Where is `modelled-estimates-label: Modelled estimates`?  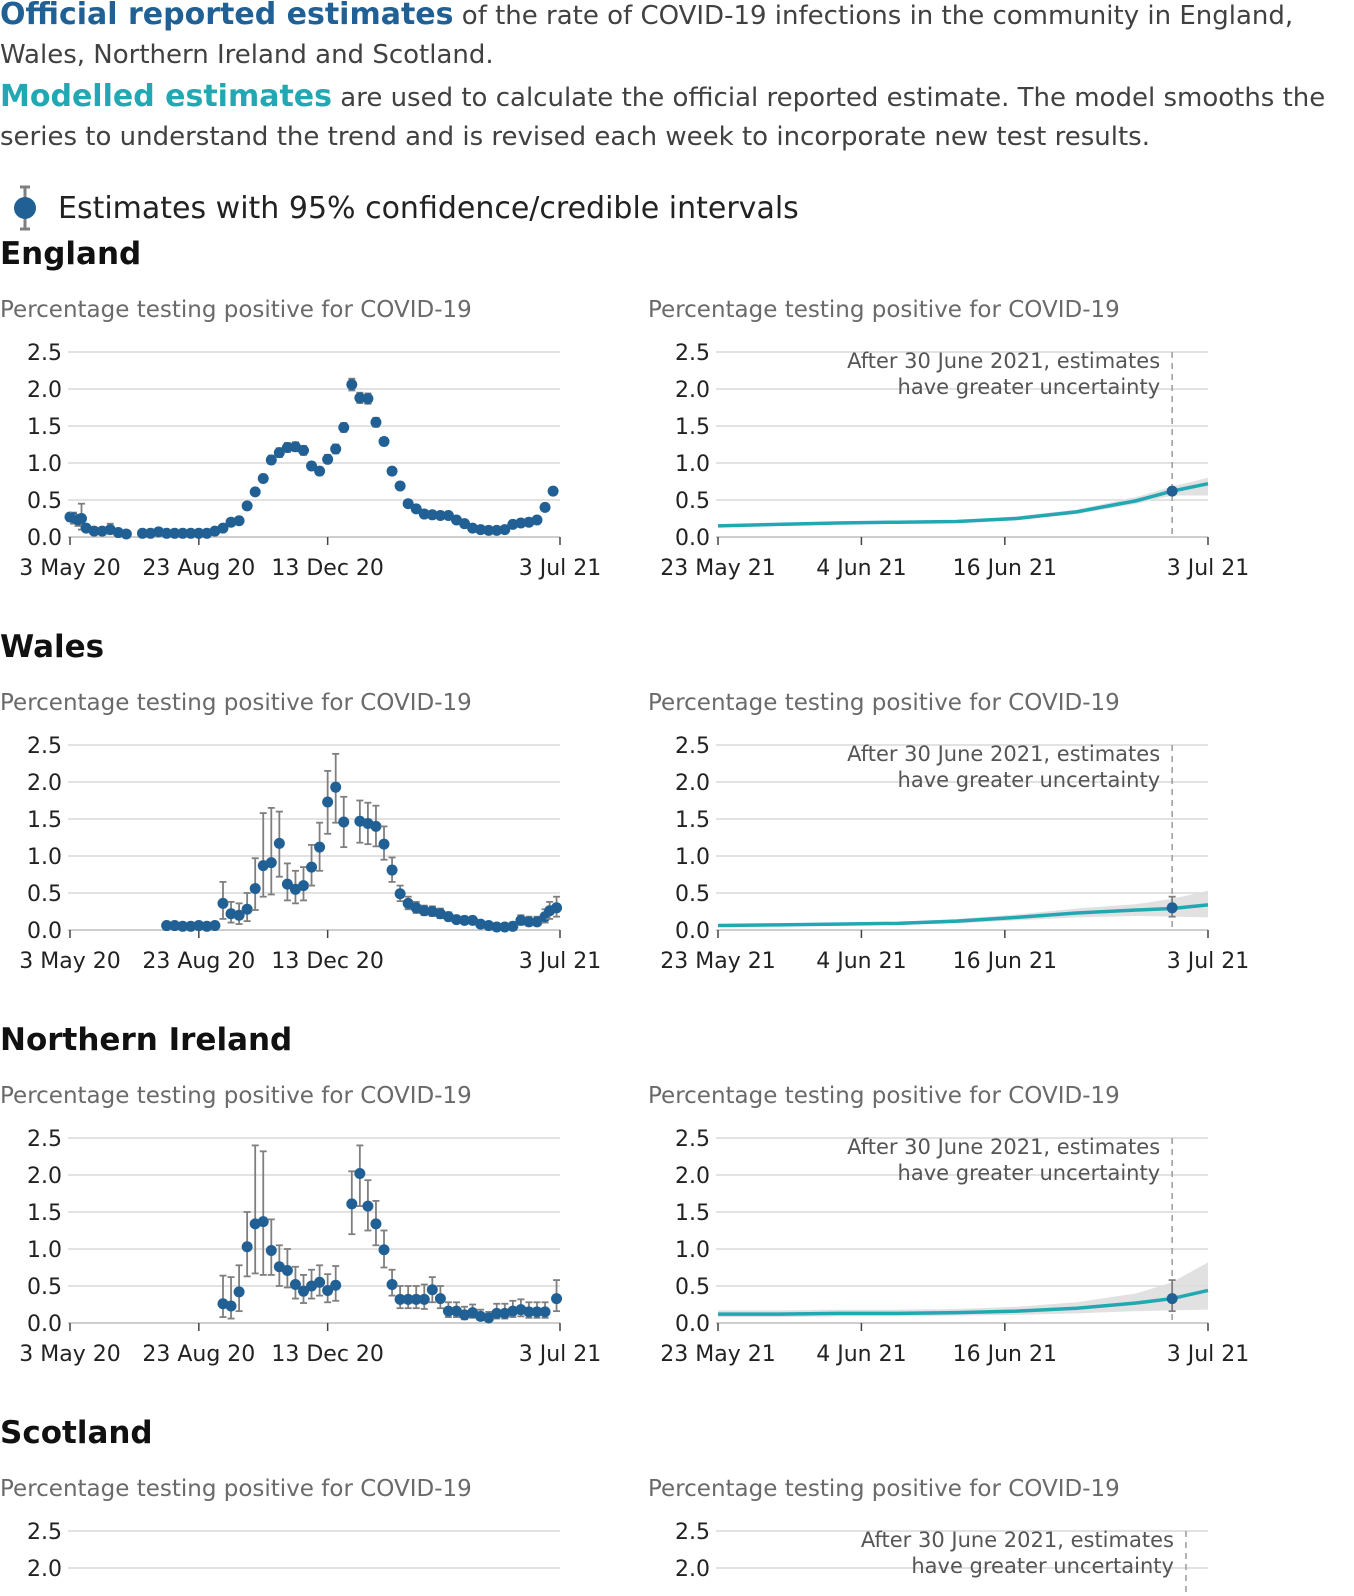 modelled-estimates-label: Modelled estimates is located at coordinates (166, 96).